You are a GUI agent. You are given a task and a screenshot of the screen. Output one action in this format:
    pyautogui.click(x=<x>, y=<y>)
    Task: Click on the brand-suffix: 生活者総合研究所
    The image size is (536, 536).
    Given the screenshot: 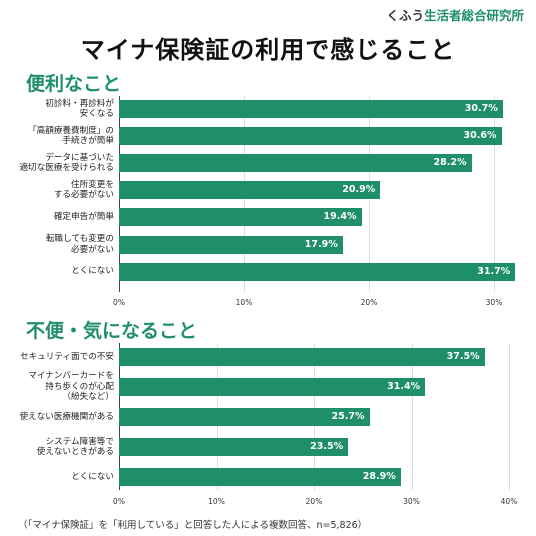 What is the action you would take?
    pyautogui.click(x=473, y=15)
    